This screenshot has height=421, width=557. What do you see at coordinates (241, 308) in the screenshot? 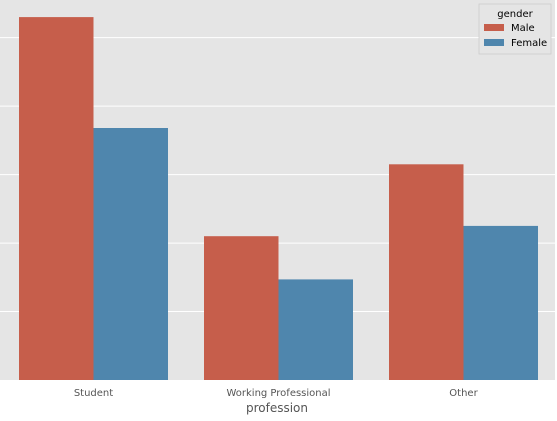
I see `bar-male-working-professional` at bounding box center [241, 308].